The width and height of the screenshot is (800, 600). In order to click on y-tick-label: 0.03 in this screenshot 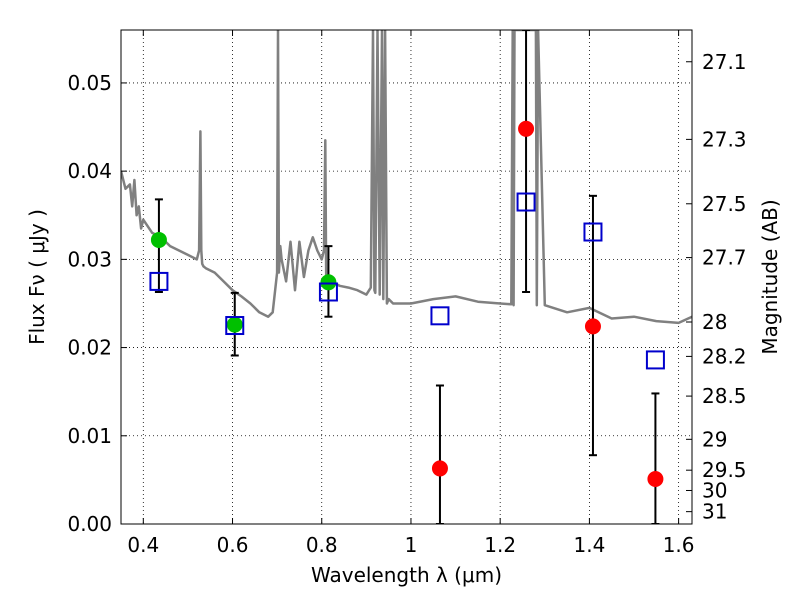, I will do `click(89, 259)`.